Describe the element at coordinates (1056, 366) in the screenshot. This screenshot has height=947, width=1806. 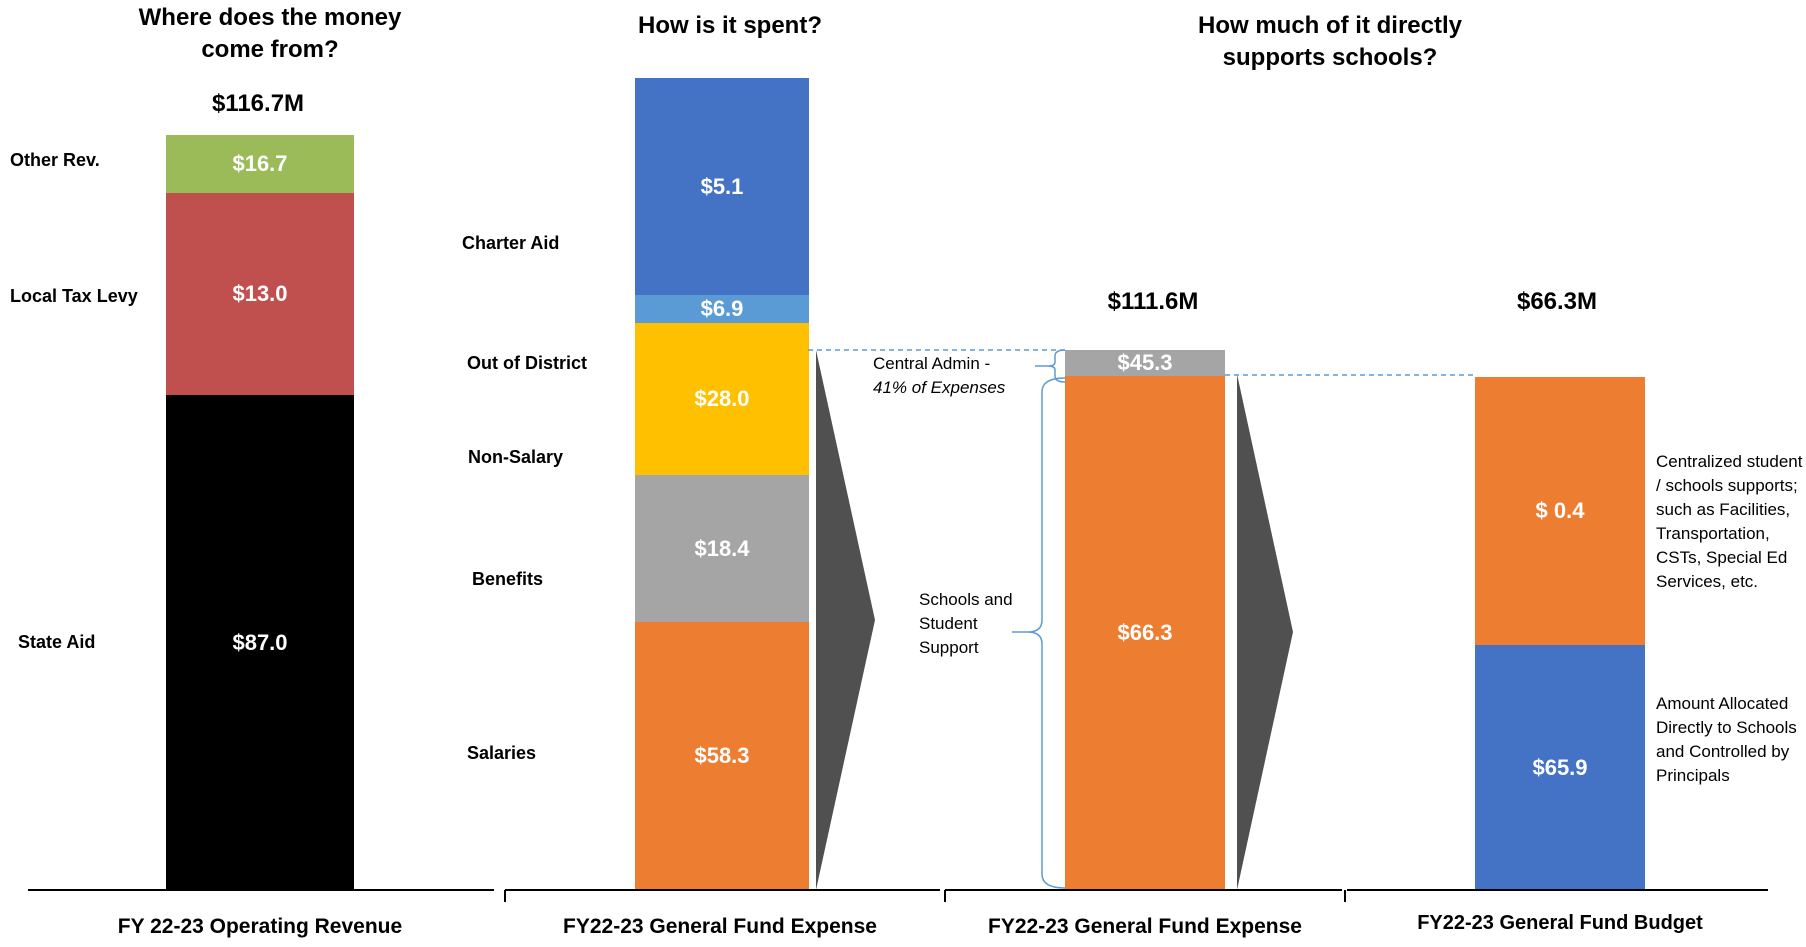
I see `brace-central-admin` at that location.